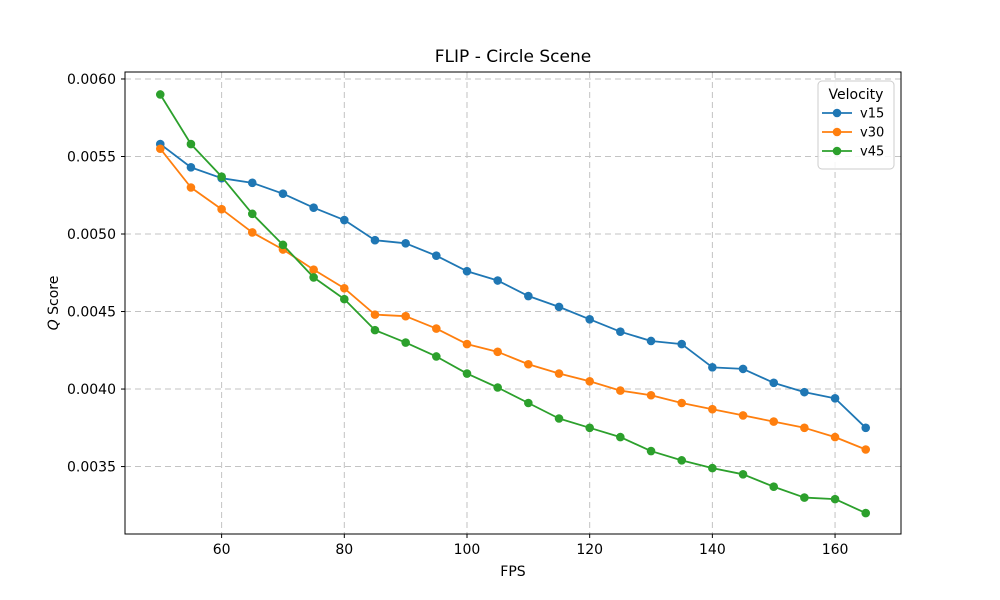 This screenshot has height=600, width=1000. Describe the element at coordinates (513, 57) in the screenshot. I see `chart-title: FLIP - Circle Scene` at that location.